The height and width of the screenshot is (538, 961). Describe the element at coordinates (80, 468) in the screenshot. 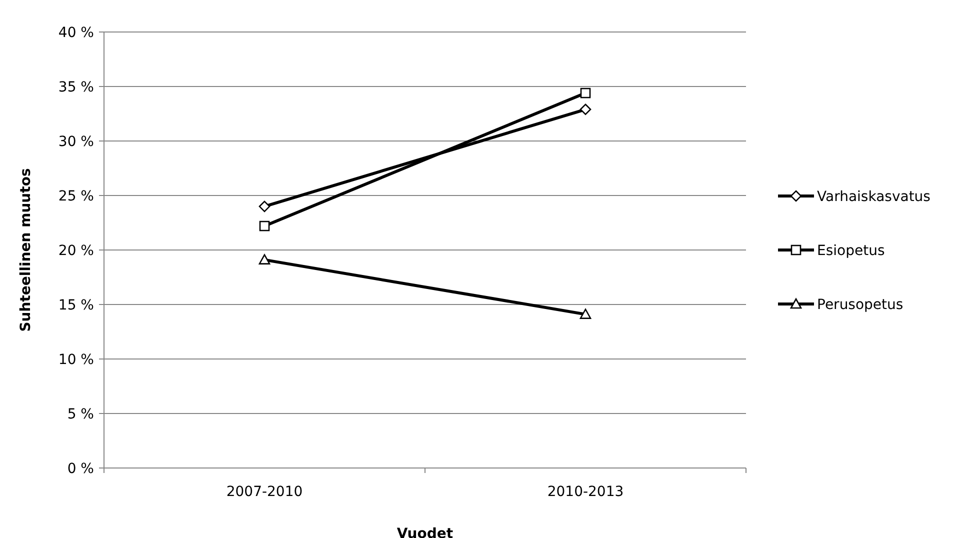

I see `y-tick-label: 0 %` at that location.